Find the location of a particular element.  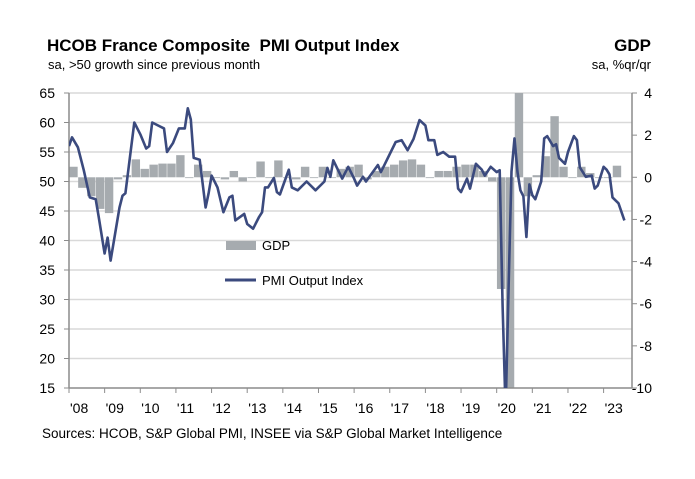

left-tick-label: 40 is located at coordinates (47, 241).